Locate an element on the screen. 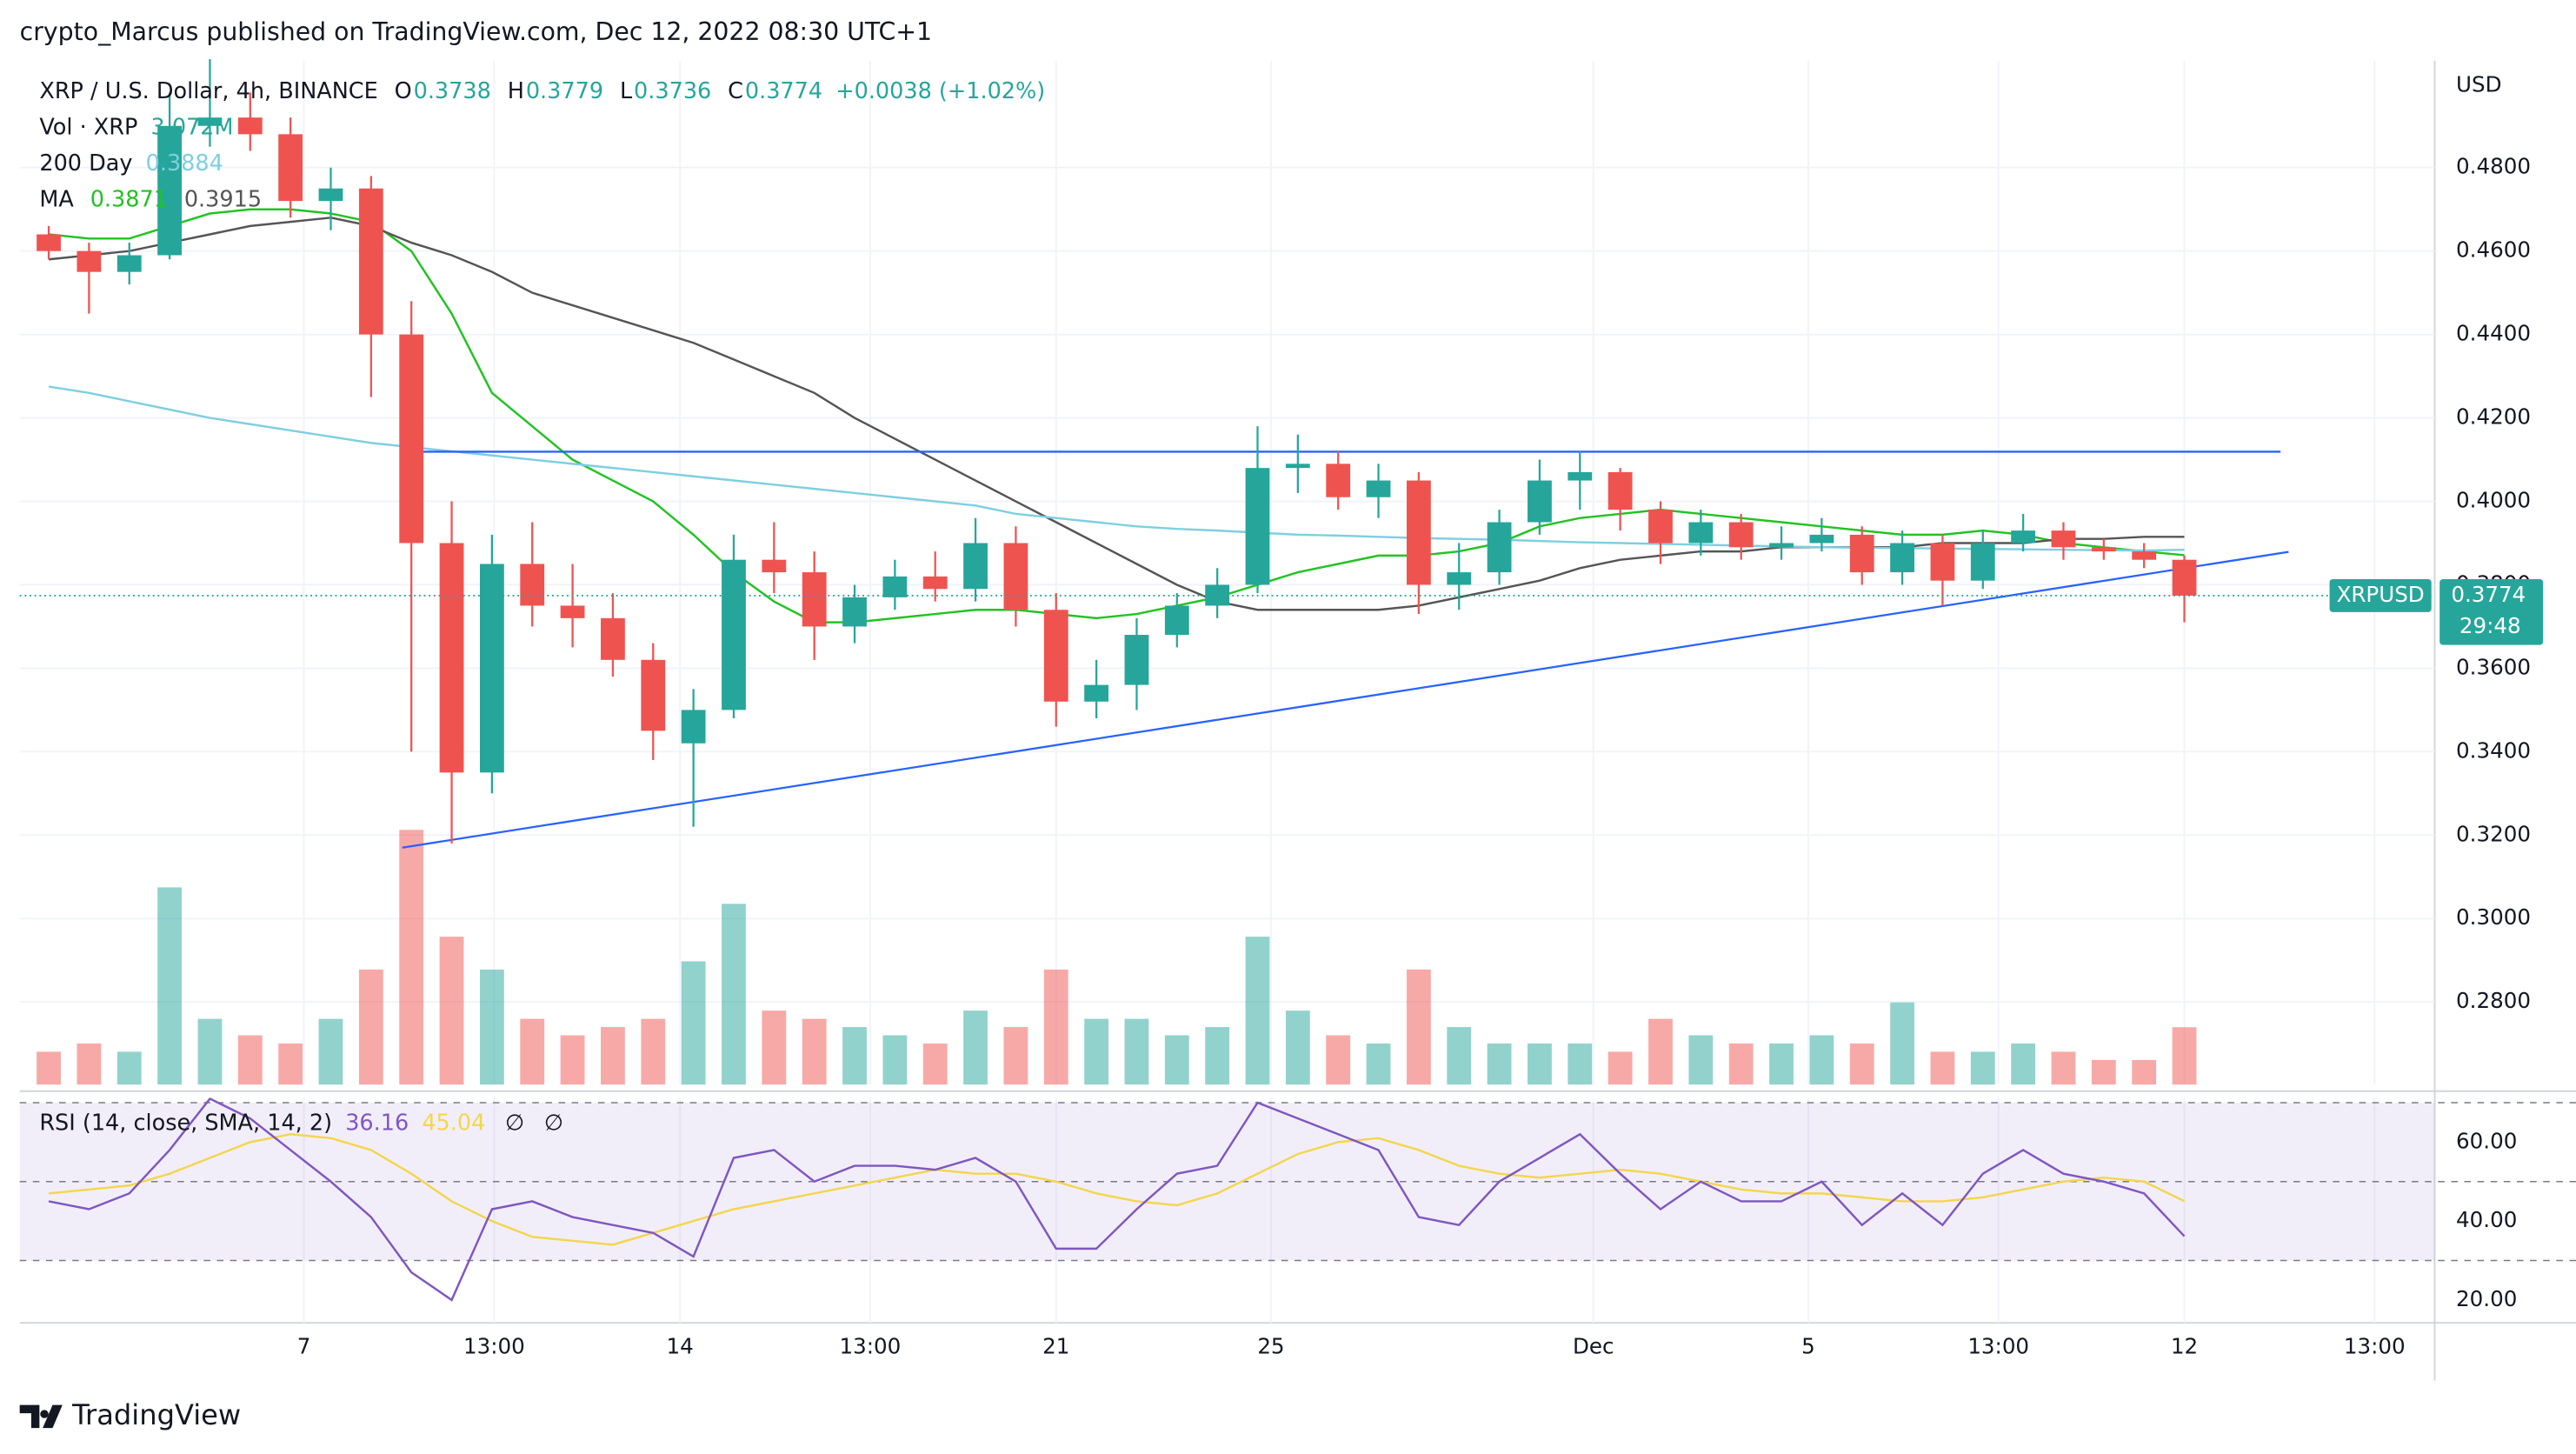  rsi-sma-line is located at coordinates (1117, 1189).